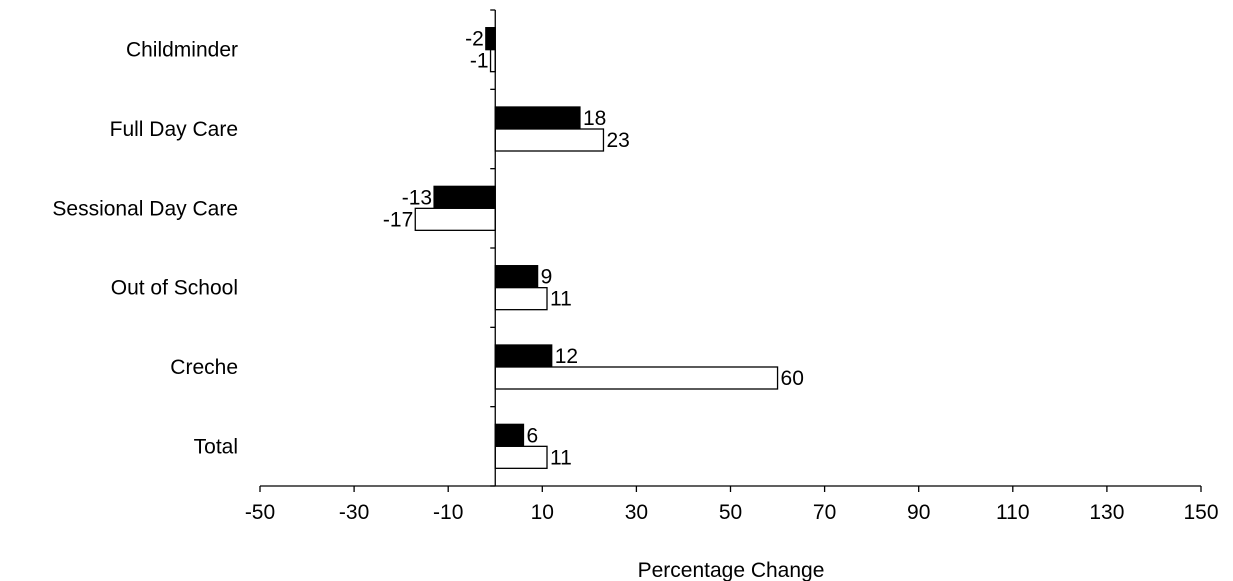 The image size is (1233, 581). What do you see at coordinates (542, 512) in the screenshot?
I see `x-tick-label: 10` at bounding box center [542, 512].